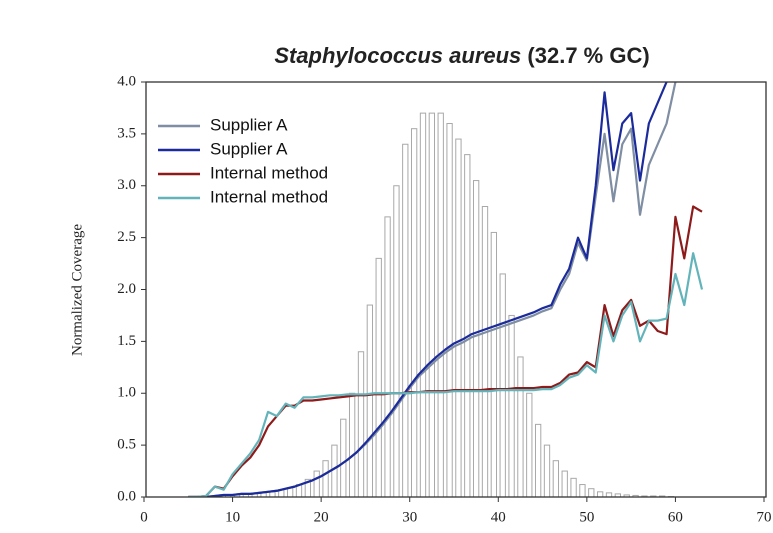 This screenshot has width=773, height=533. Describe the element at coordinates (126, 133) in the screenshot. I see `y-tick-label: 3.5` at that location.